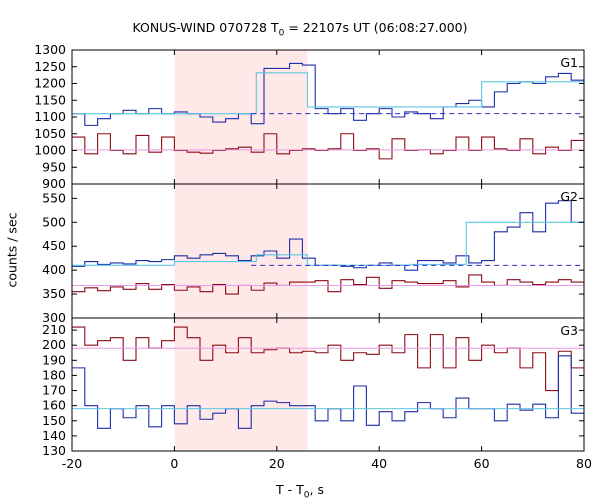 This screenshot has width=600, height=501. What do you see at coordinates (54, 435) in the screenshot?
I see `y-tick-label: 140` at bounding box center [54, 435].